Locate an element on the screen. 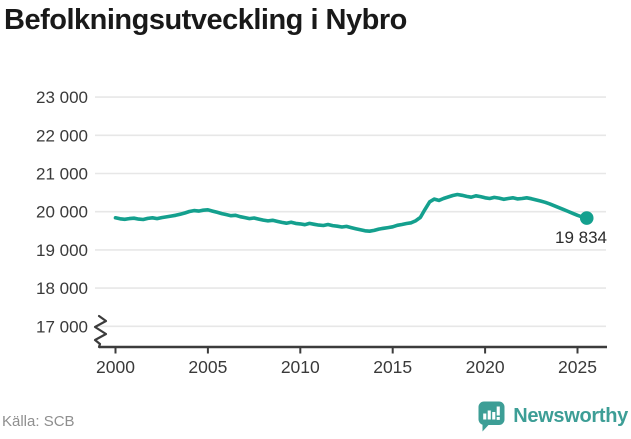 Image resolution: width=631 pixels, height=439 pixels. x-tick-label: 2010 is located at coordinates (300, 367).